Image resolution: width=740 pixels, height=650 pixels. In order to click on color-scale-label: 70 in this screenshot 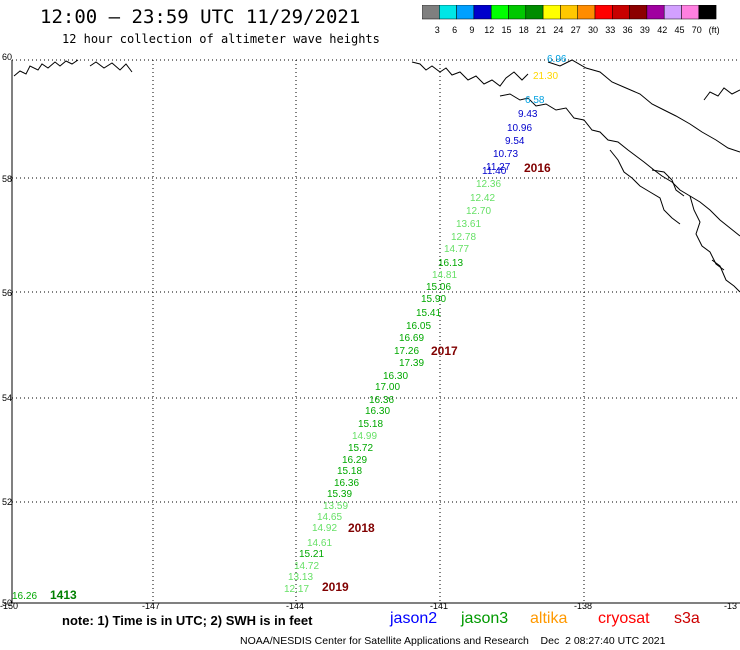, I will do `click(697, 30)`.